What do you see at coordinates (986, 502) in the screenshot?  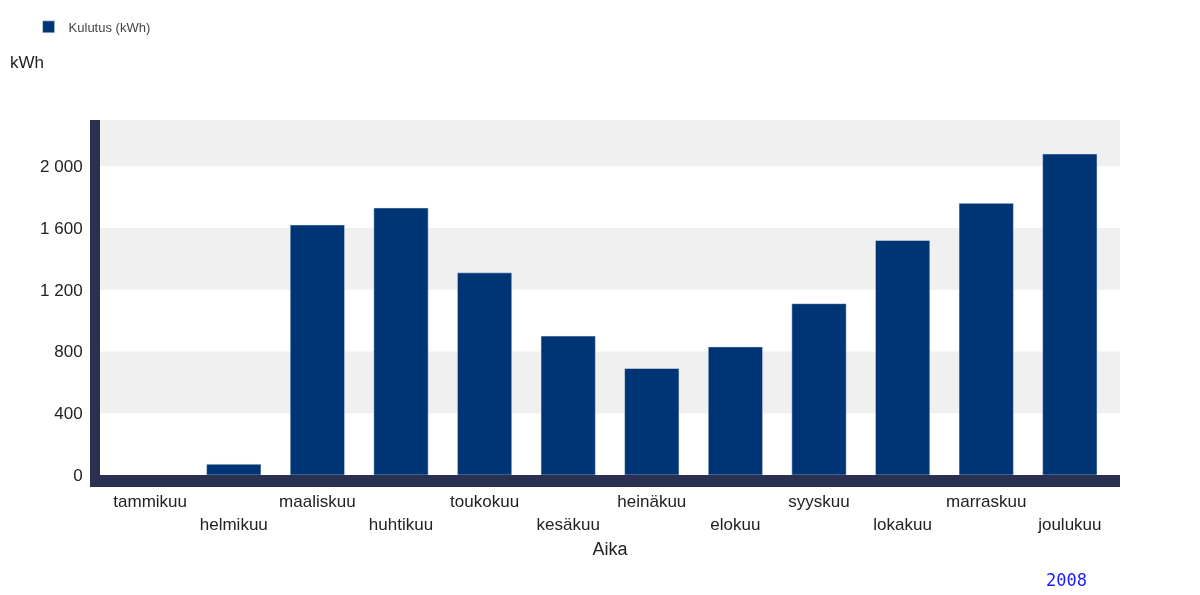 I see `x-tick-label: marraskuu` at bounding box center [986, 502].